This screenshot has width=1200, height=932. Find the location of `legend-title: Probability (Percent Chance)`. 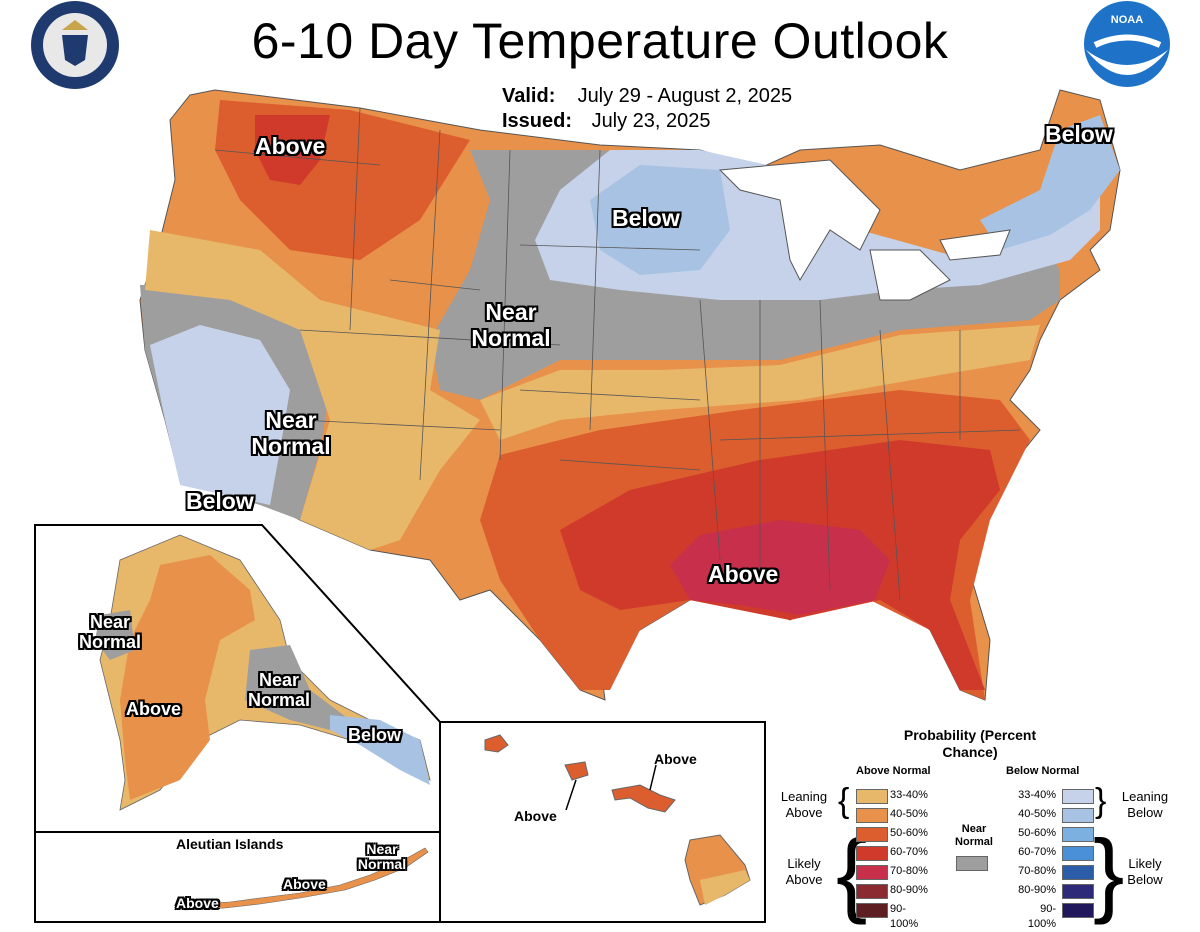

legend-title: Probability (Percent Chance) is located at coordinates (970, 743).